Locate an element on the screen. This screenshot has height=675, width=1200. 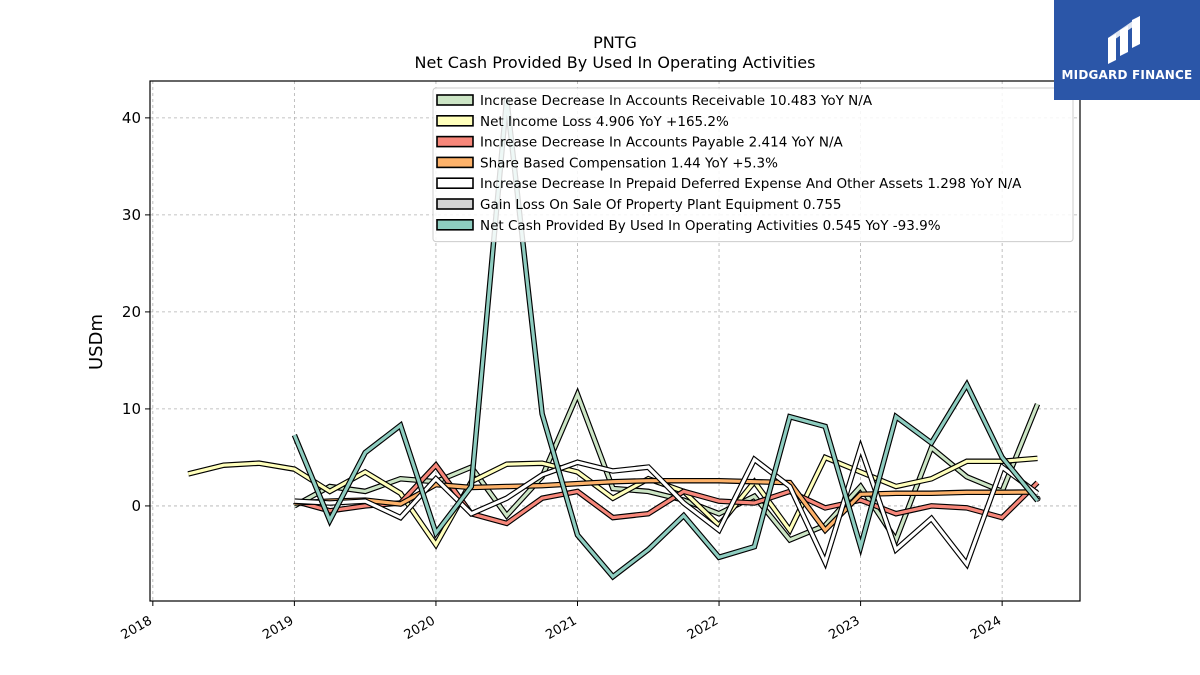
brand-logo-icon is located at coordinates (1124, 40).